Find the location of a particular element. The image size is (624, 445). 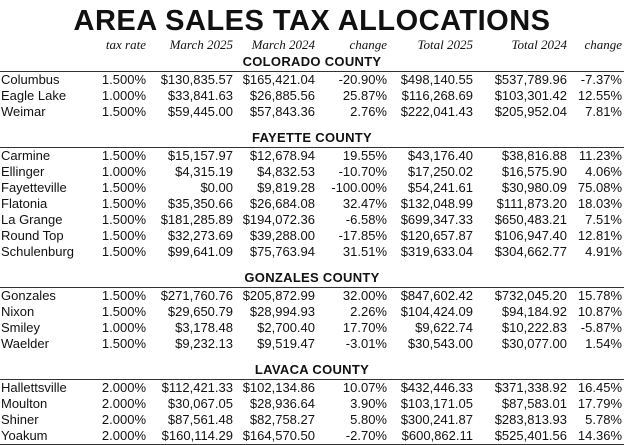

cell-march-2025: $99,641.09 is located at coordinates (200, 251).